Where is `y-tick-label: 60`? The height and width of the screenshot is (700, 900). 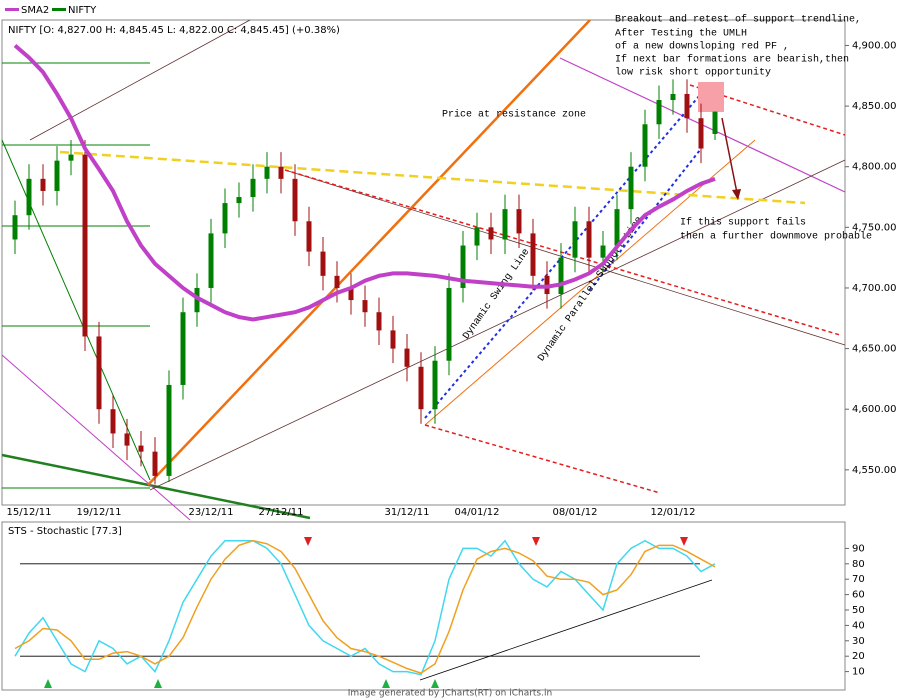
y-tick-label: 60 is located at coordinates (858, 595).